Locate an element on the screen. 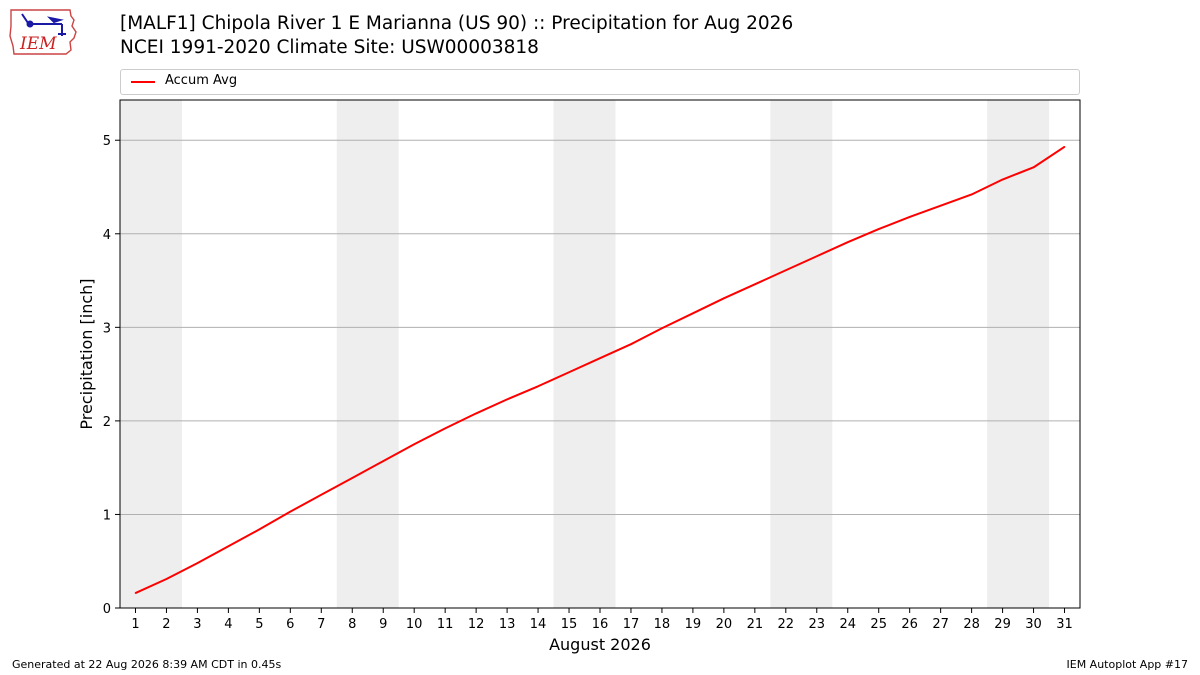 The width and height of the screenshot is (1200, 675). chart-legend: Accum Avg is located at coordinates (600, 82).